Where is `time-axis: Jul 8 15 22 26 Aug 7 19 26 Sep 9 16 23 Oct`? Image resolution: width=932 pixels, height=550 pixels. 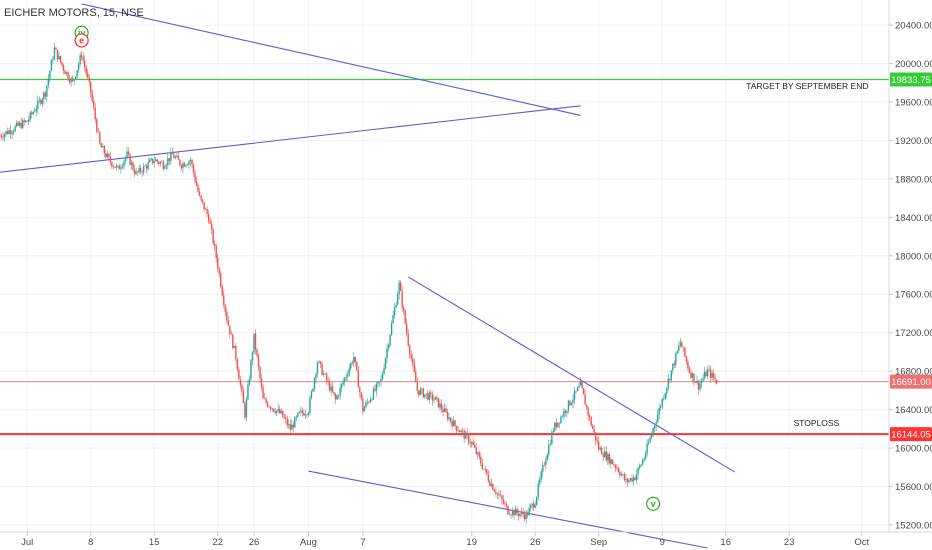
time-axis: Jul 8 15 22 26 Aug 7 19 26 Sep 9 16 23 Oct is located at coordinates (445, 540).